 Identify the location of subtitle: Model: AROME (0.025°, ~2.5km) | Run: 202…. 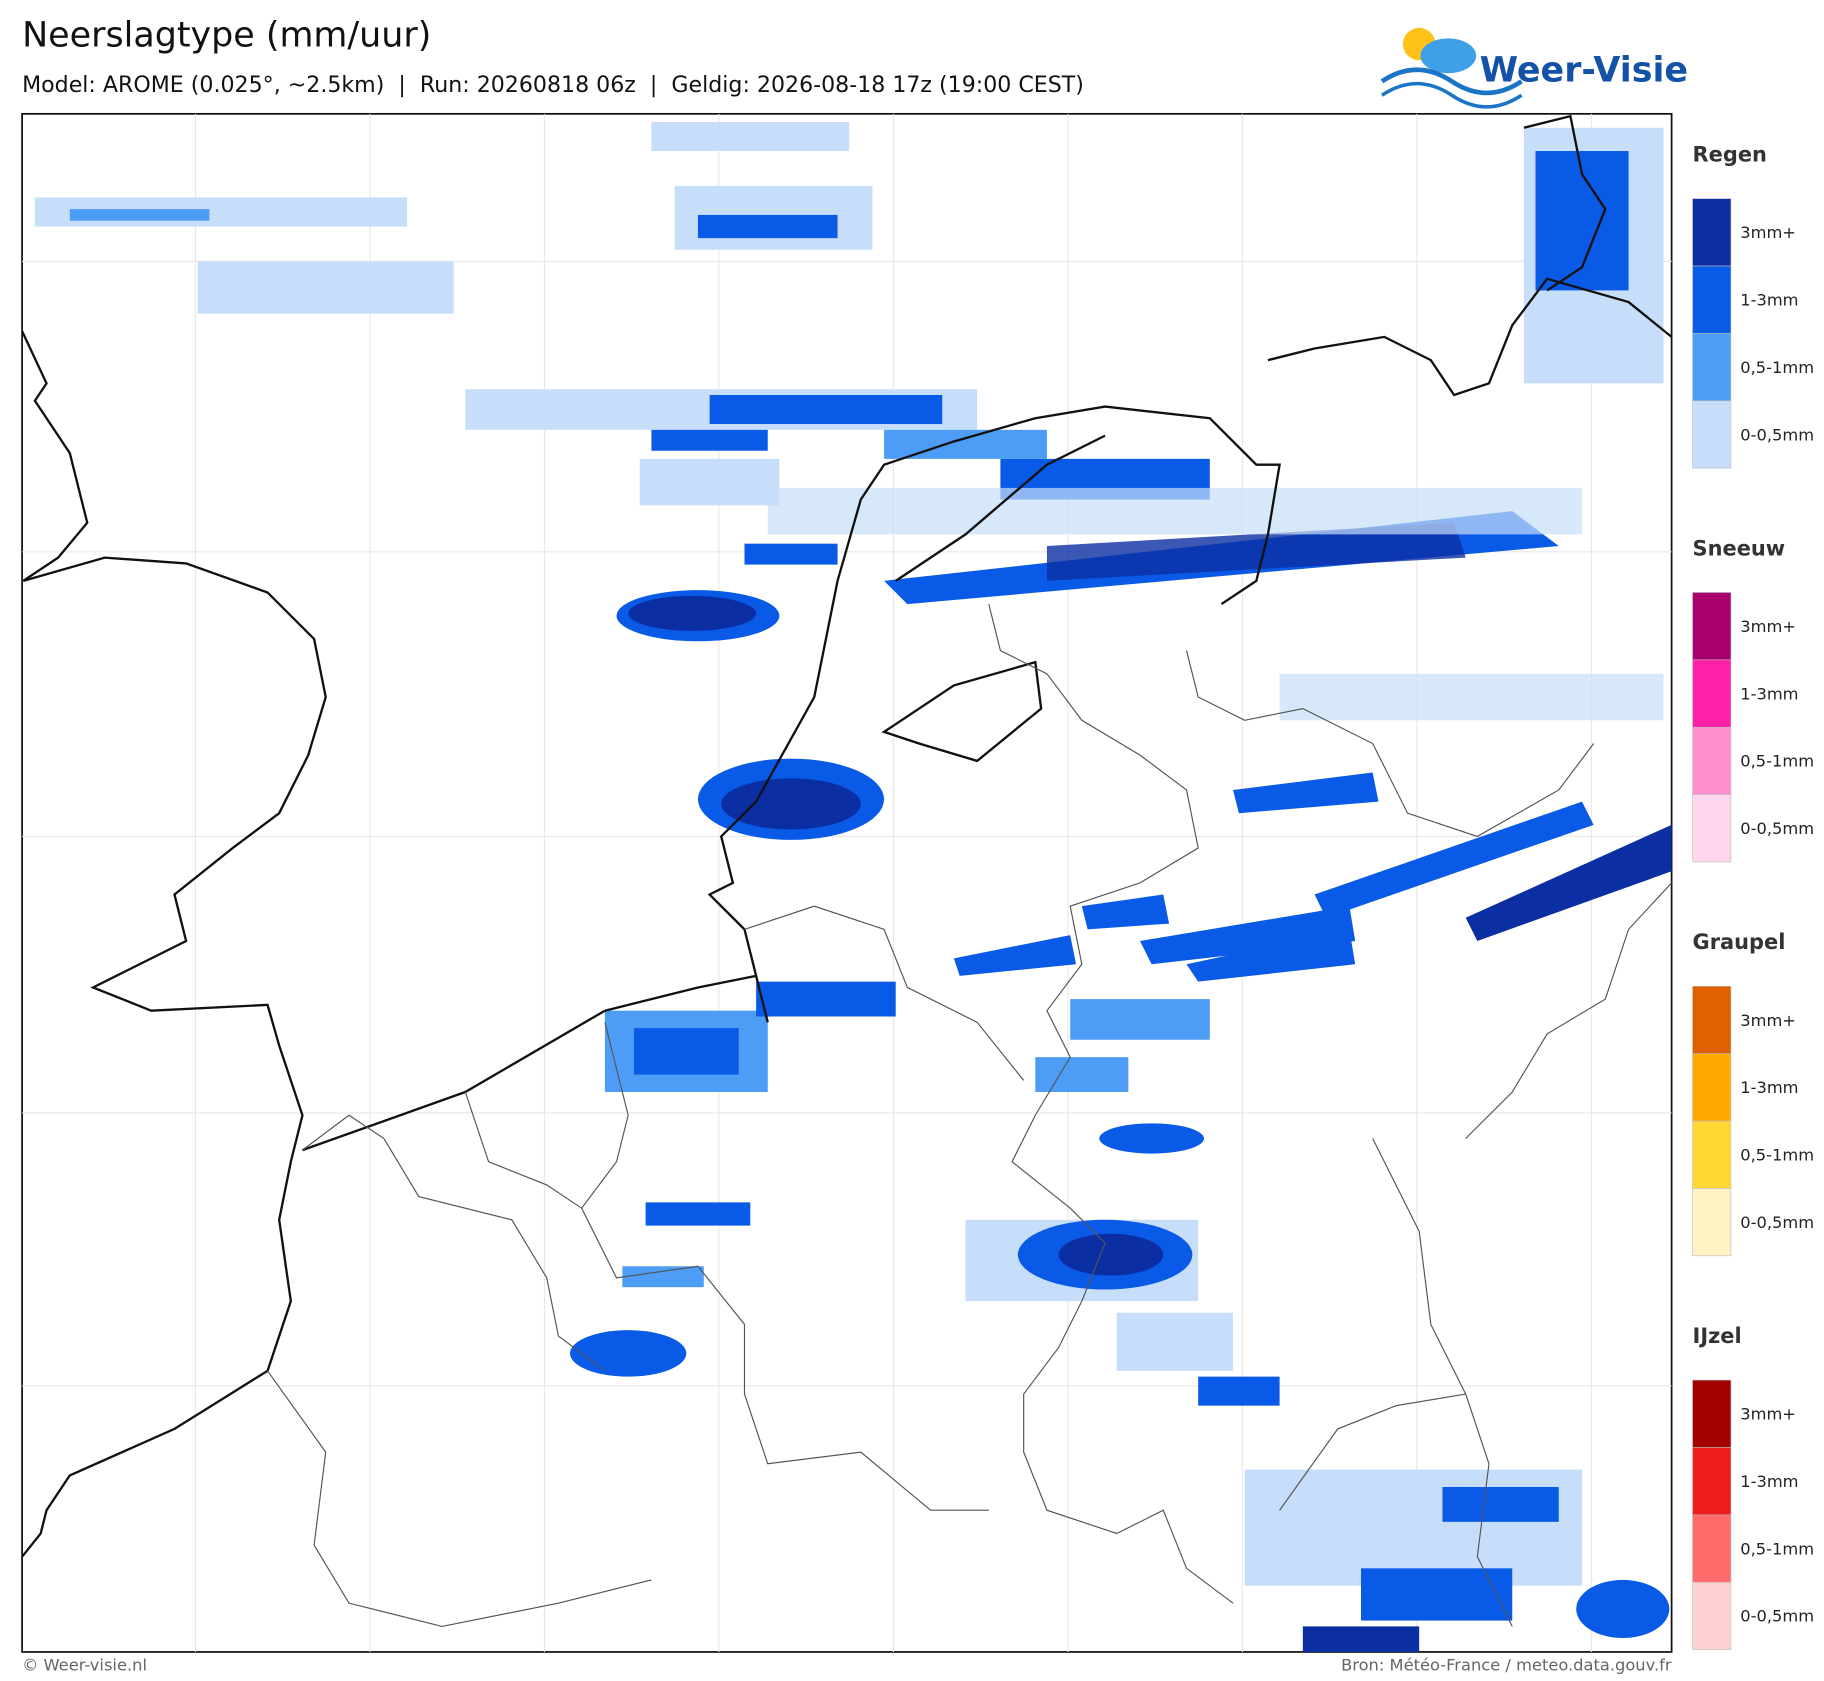
(553, 85).